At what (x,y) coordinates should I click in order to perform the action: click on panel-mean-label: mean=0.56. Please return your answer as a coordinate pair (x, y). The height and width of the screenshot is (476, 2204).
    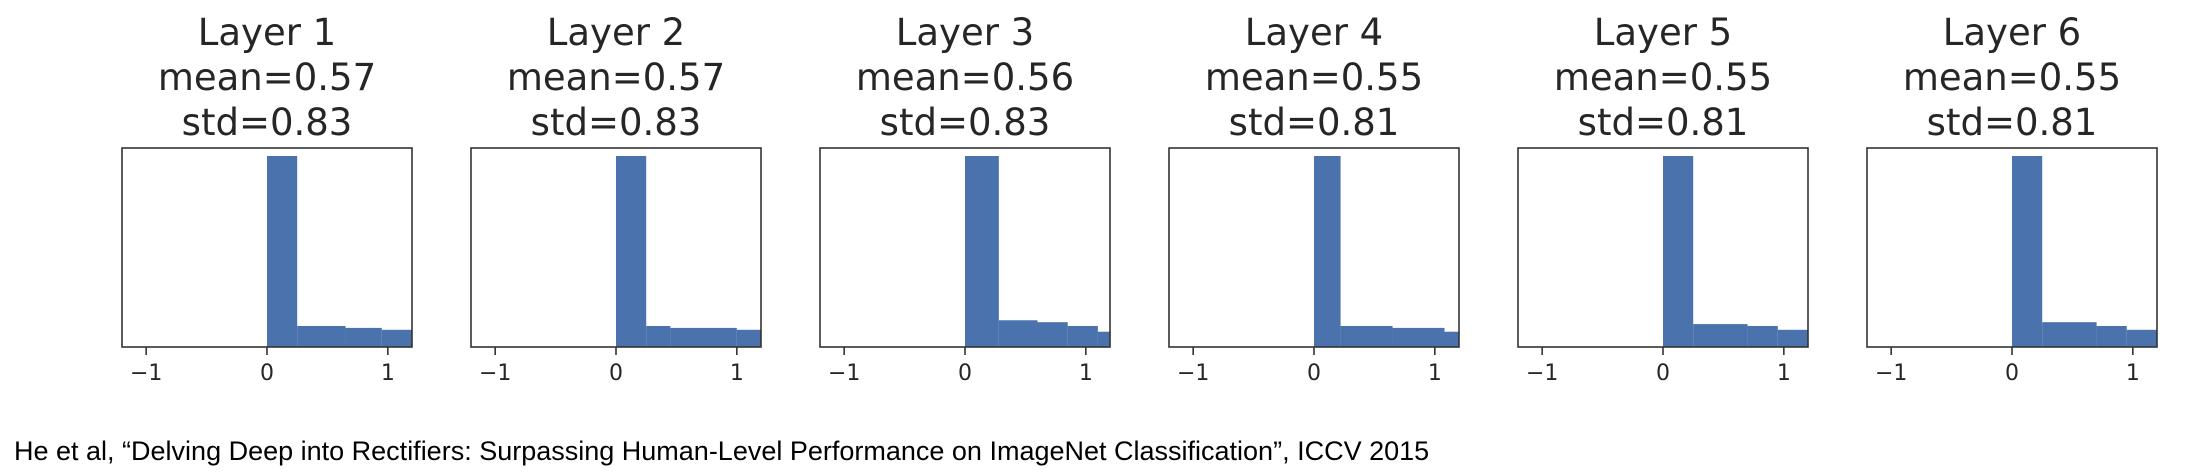
    Looking at the image, I should click on (965, 77).